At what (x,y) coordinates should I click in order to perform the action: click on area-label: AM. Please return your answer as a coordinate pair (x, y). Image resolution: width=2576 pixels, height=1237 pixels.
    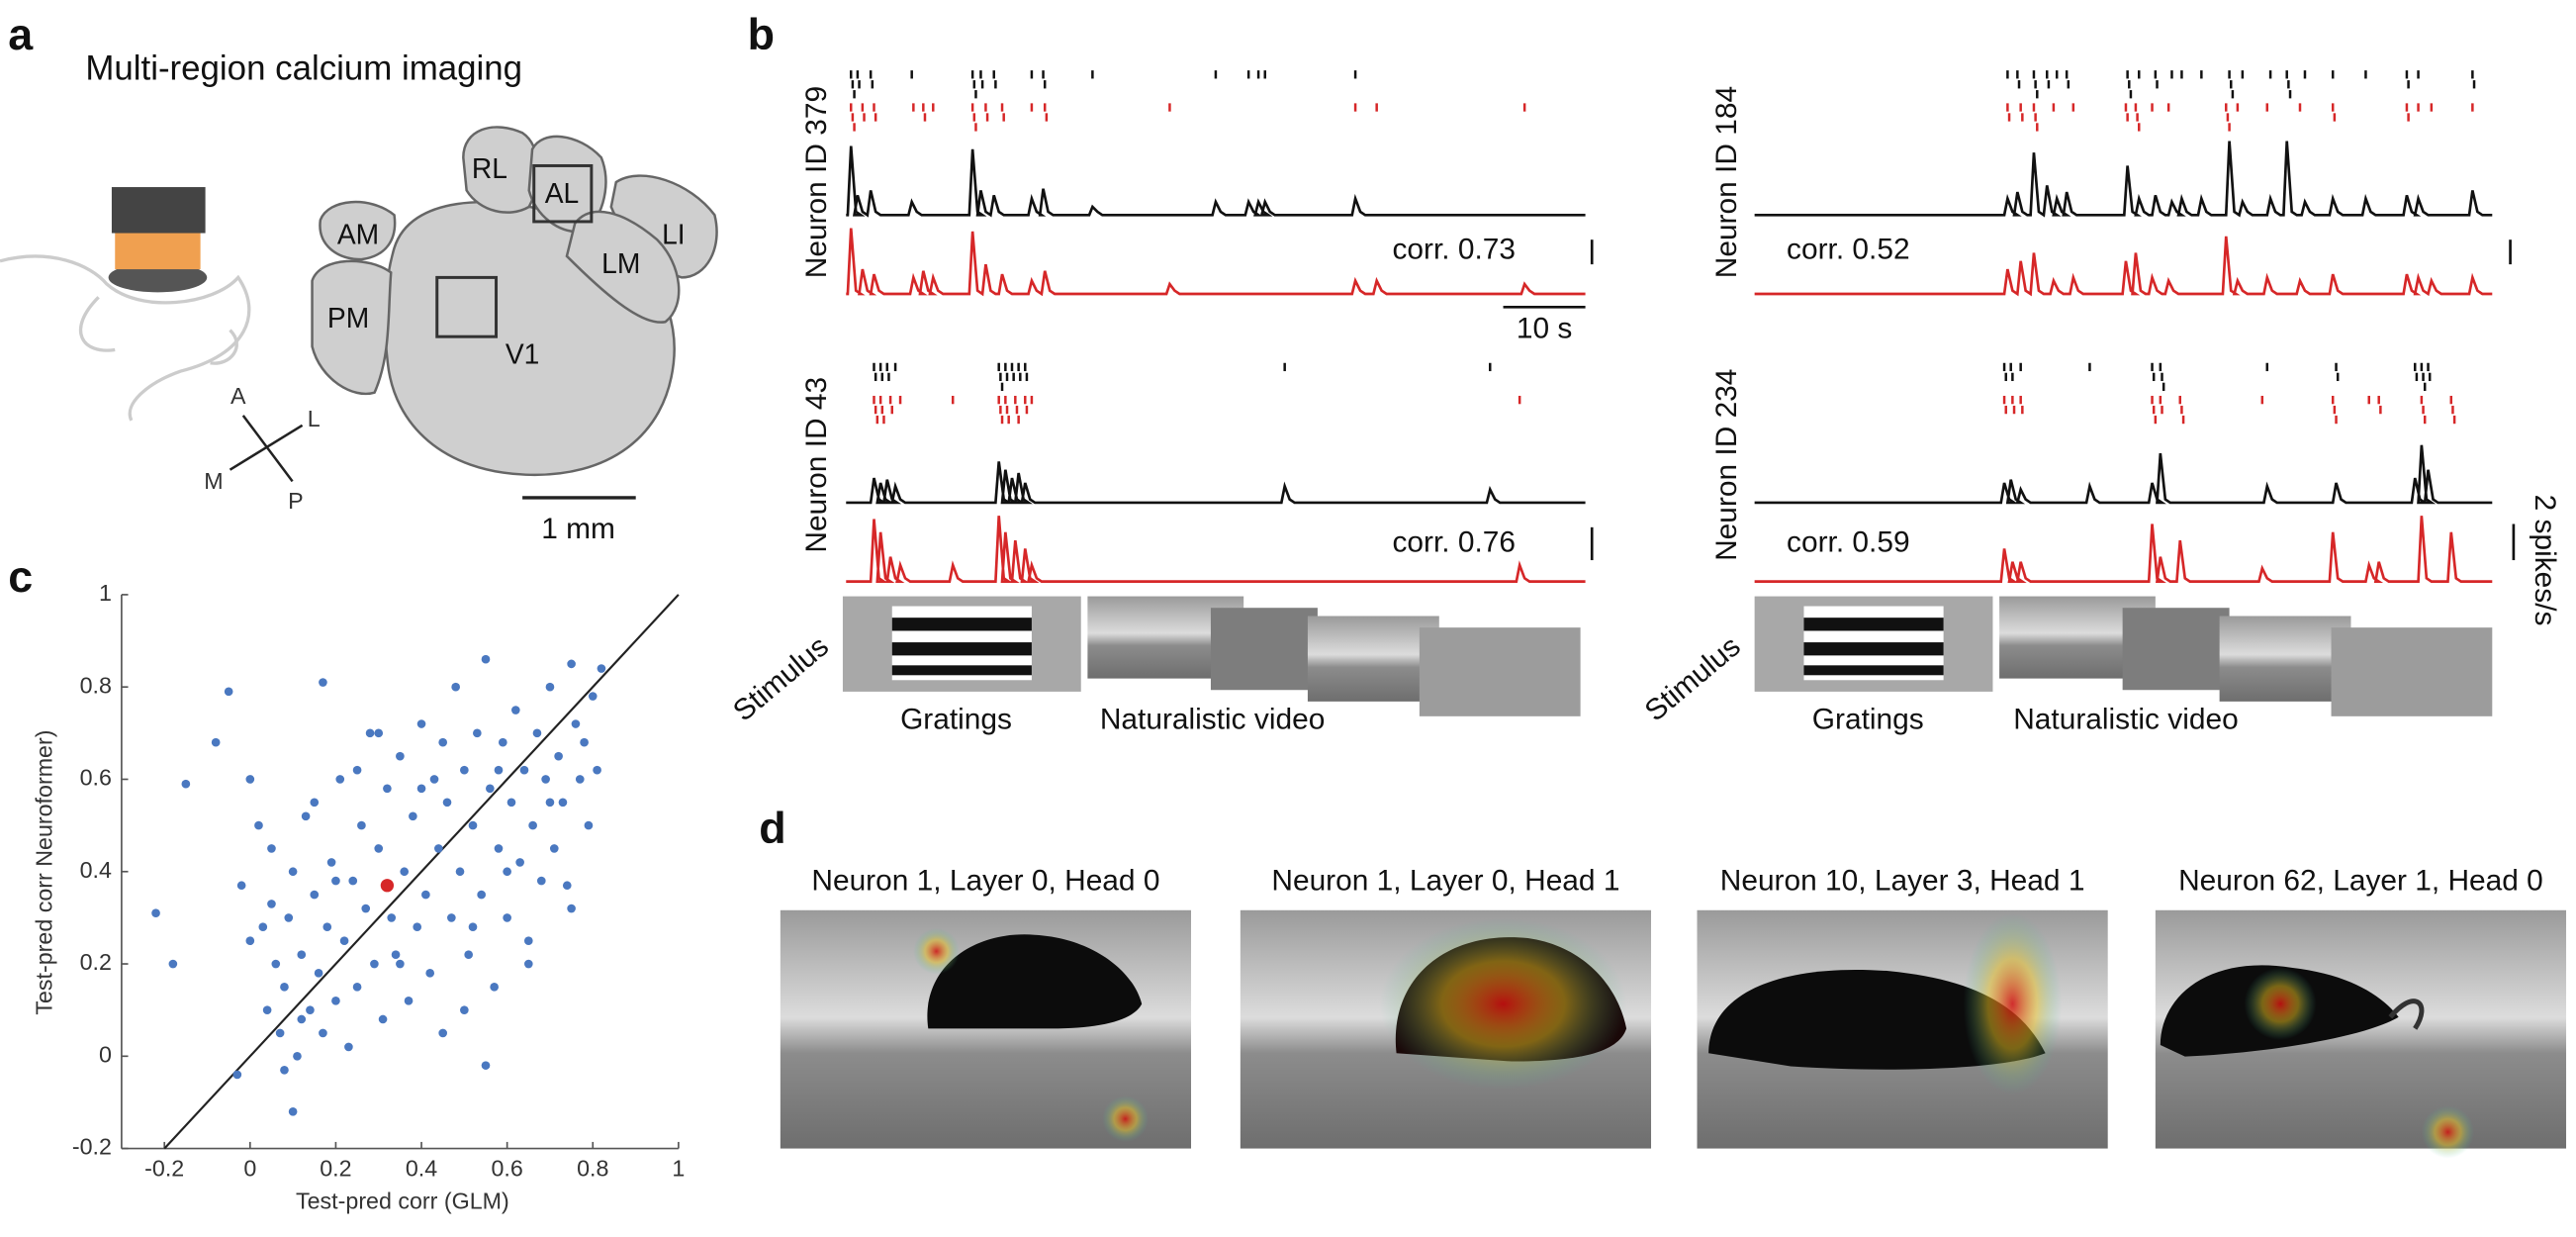
    Looking at the image, I should click on (358, 234).